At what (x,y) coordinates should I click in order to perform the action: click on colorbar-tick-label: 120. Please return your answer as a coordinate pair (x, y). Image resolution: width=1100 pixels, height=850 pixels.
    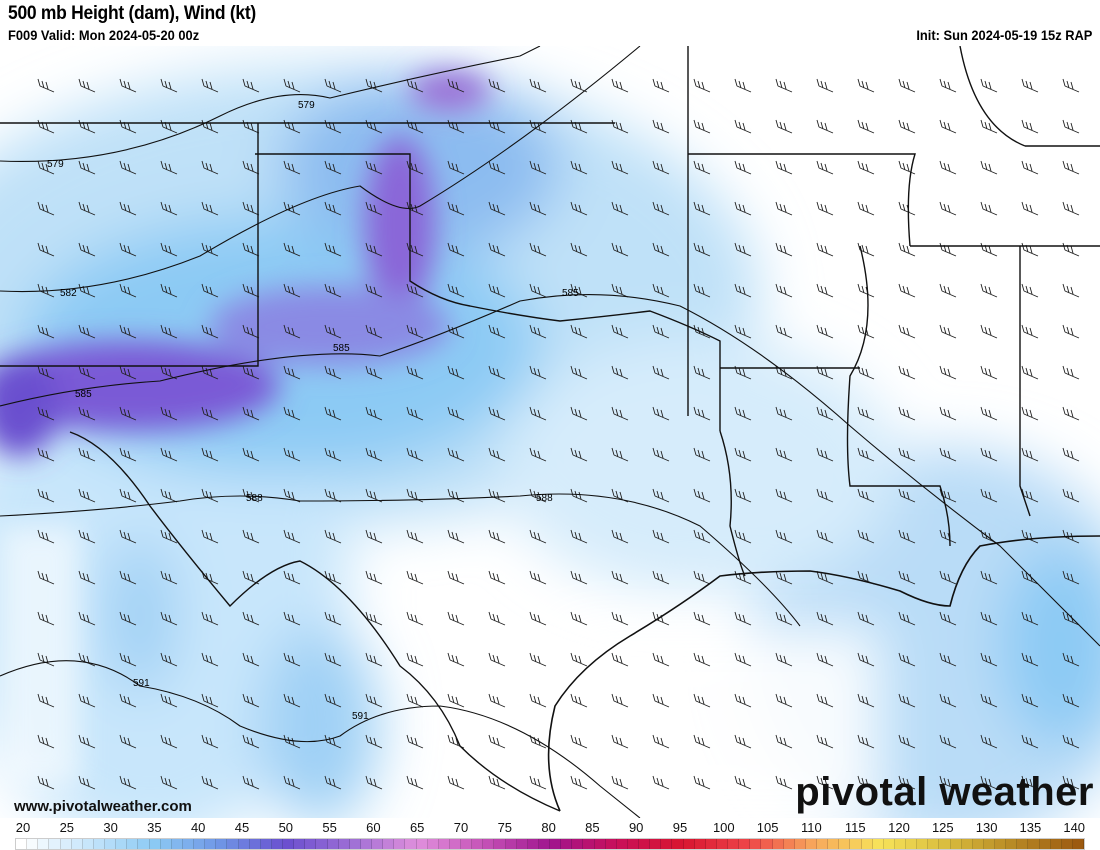
    Looking at the image, I should click on (899, 827).